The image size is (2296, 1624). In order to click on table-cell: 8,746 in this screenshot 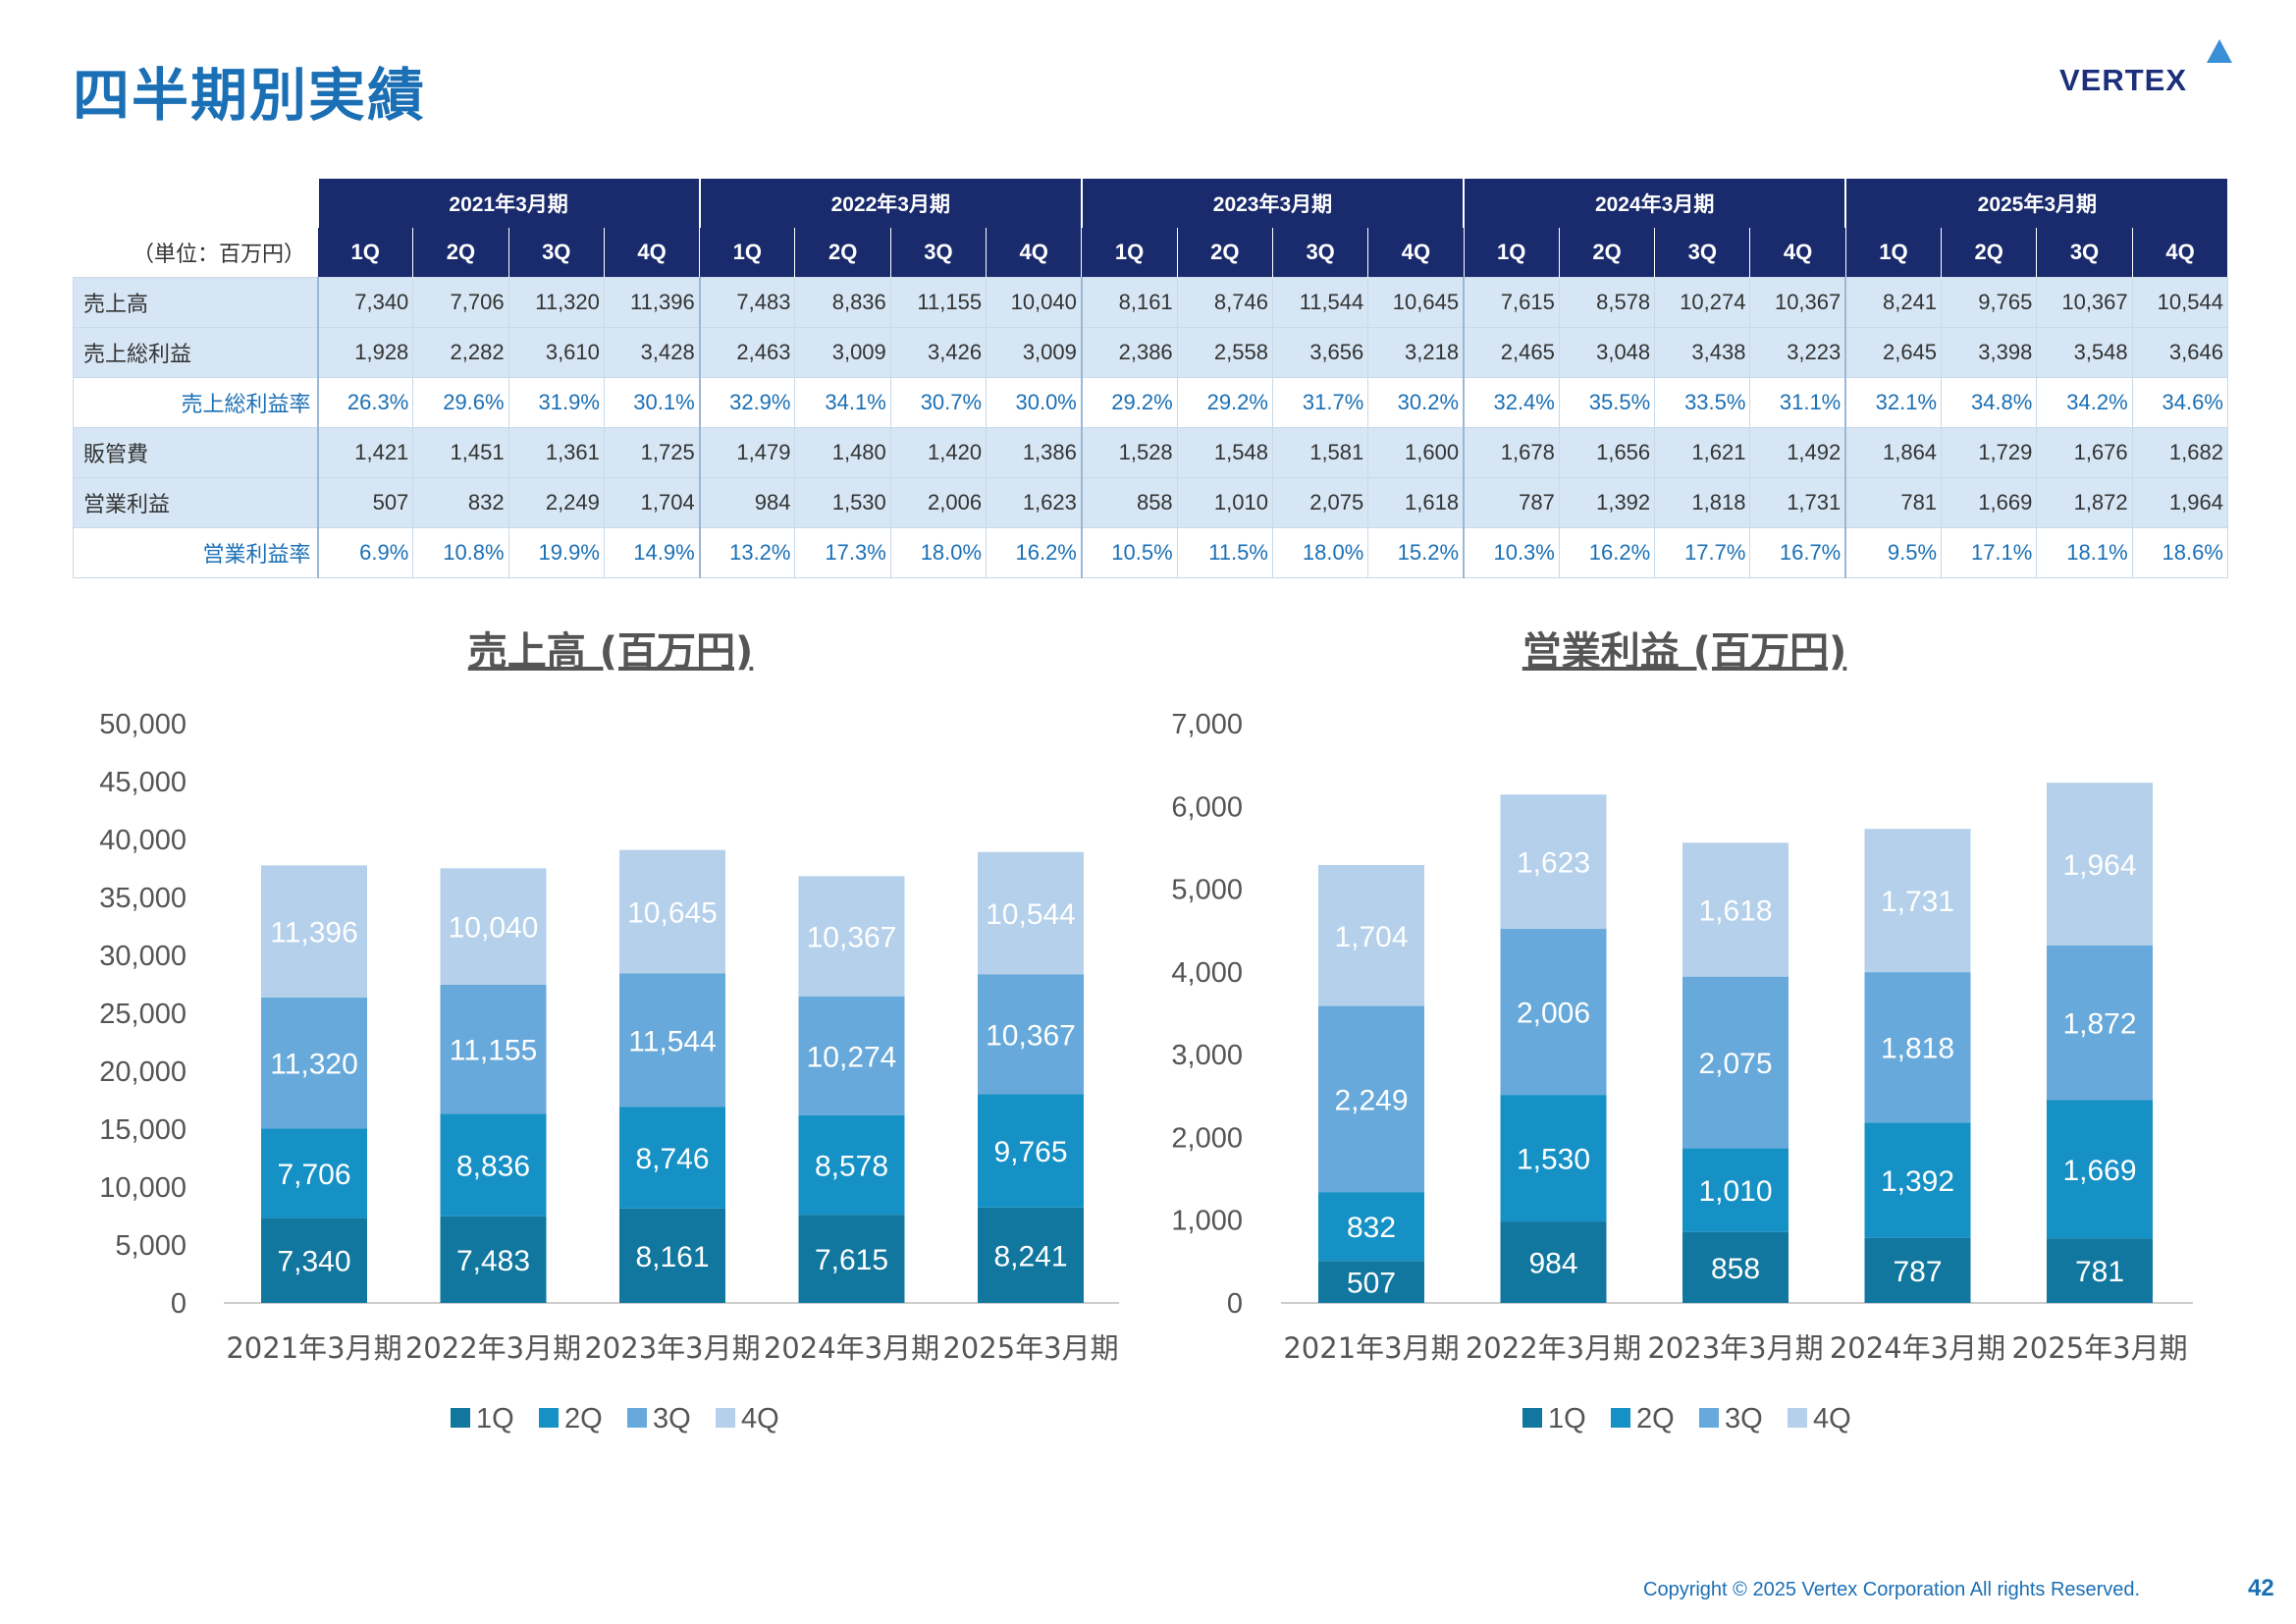, I will do `click(1224, 302)`.